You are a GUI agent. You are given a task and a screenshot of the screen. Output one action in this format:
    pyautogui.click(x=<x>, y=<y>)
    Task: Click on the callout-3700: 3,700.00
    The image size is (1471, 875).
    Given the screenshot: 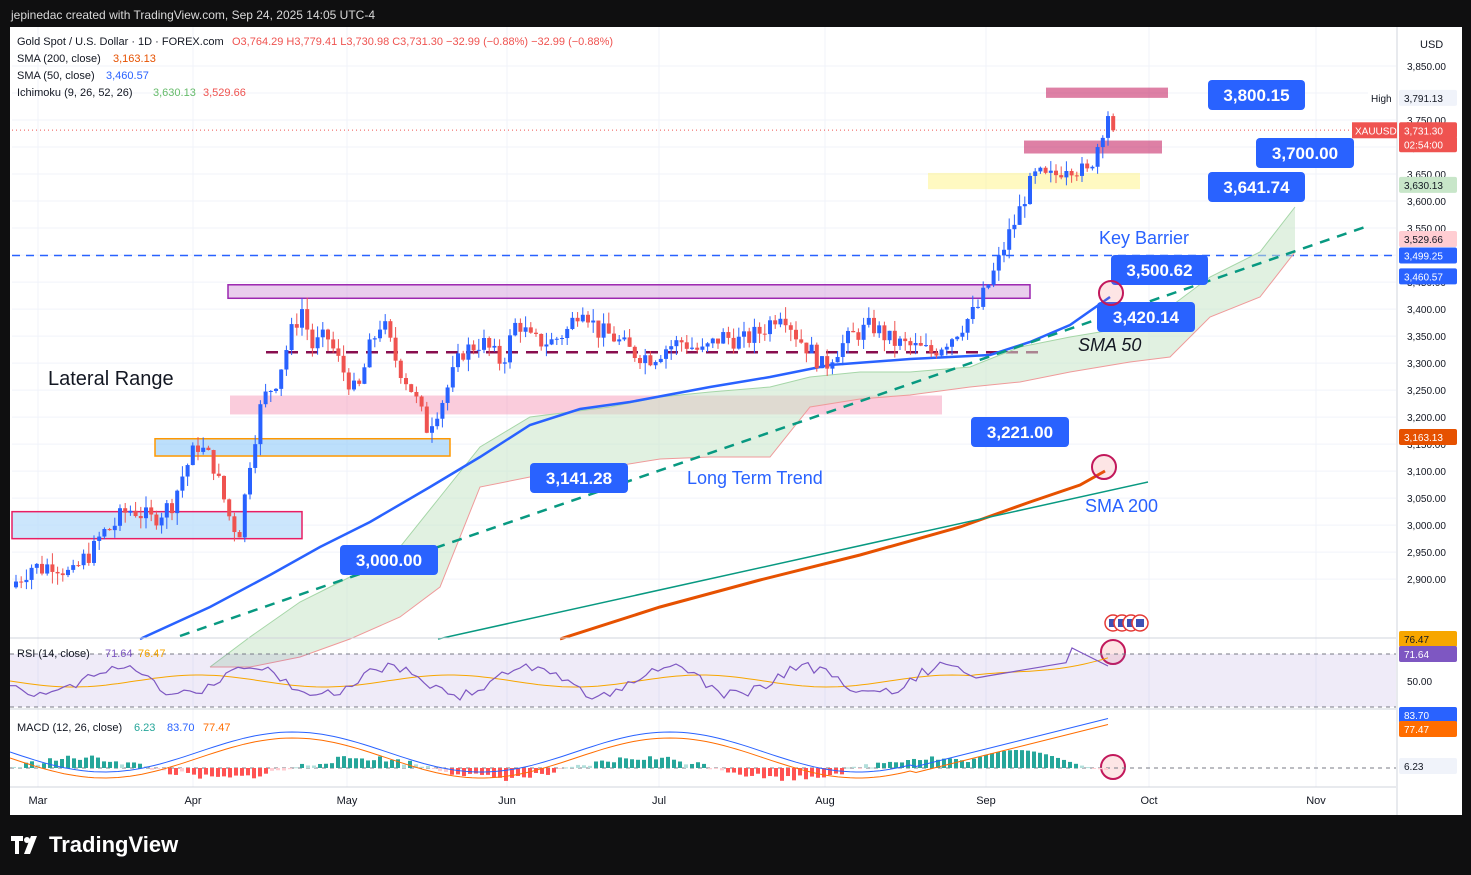 What is the action you would take?
    pyautogui.click(x=1305, y=153)
    